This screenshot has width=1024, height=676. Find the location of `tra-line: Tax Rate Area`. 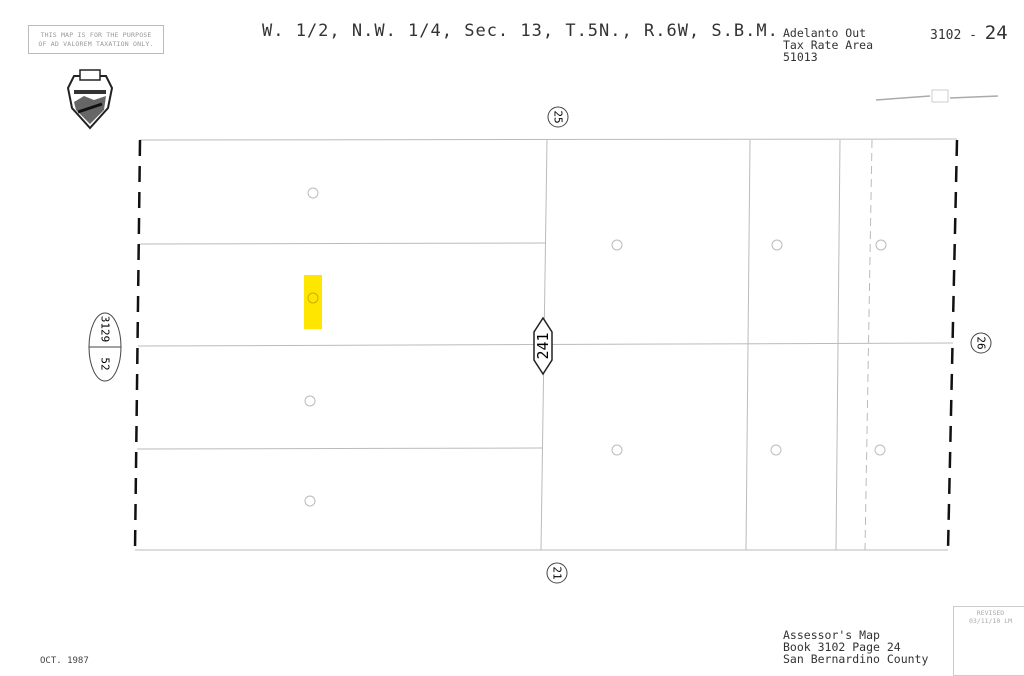

tra-line: Tax Rate Area is located at coordinates (828, 45).